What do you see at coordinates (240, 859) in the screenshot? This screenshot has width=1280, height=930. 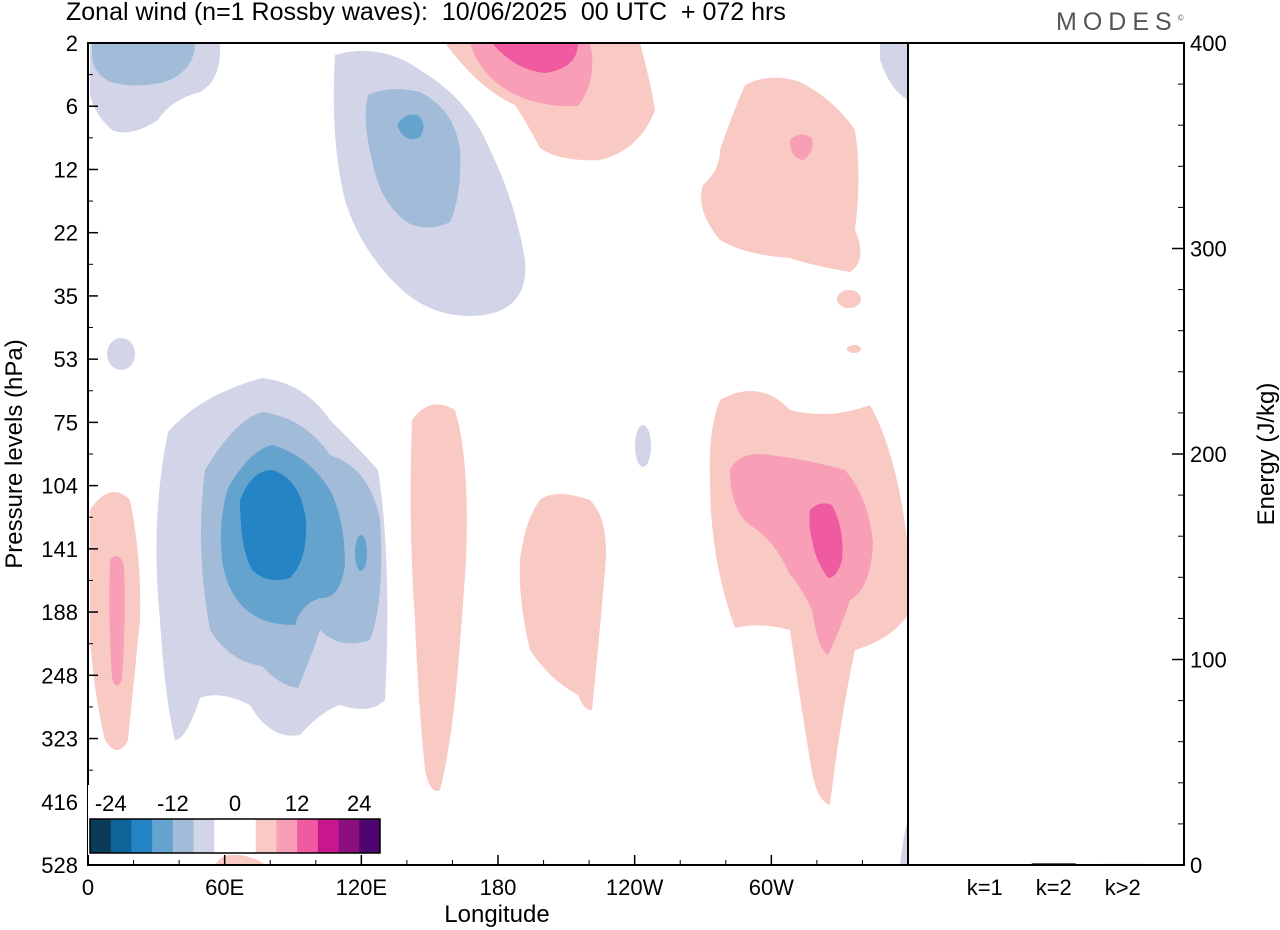 I see `contour-pos-bottom-edge` at bounding box center [240, 859].